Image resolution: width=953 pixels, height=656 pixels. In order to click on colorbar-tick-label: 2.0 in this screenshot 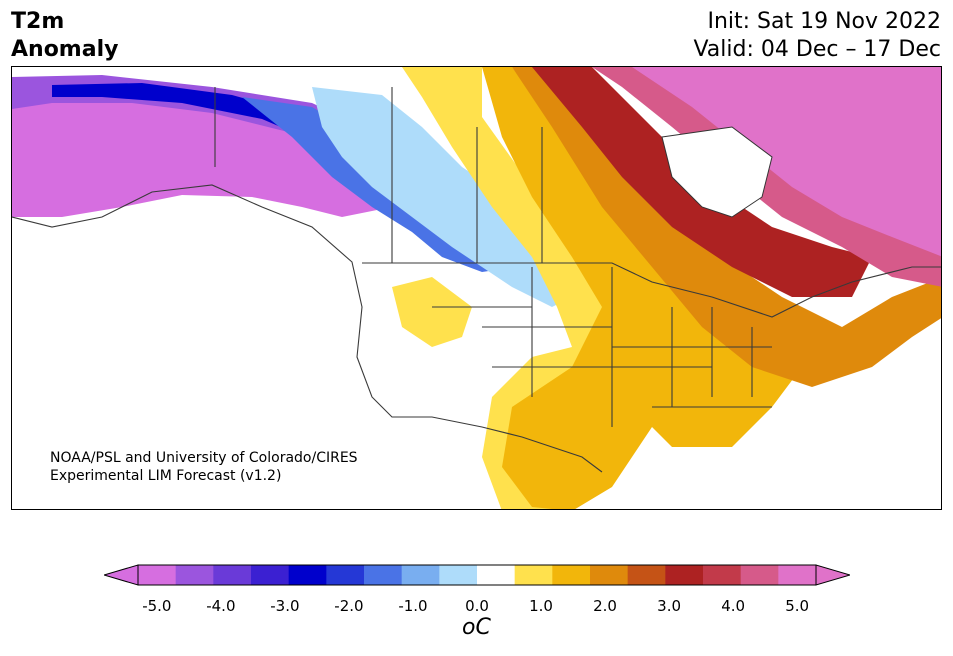, I will do `click(605, 606)`.